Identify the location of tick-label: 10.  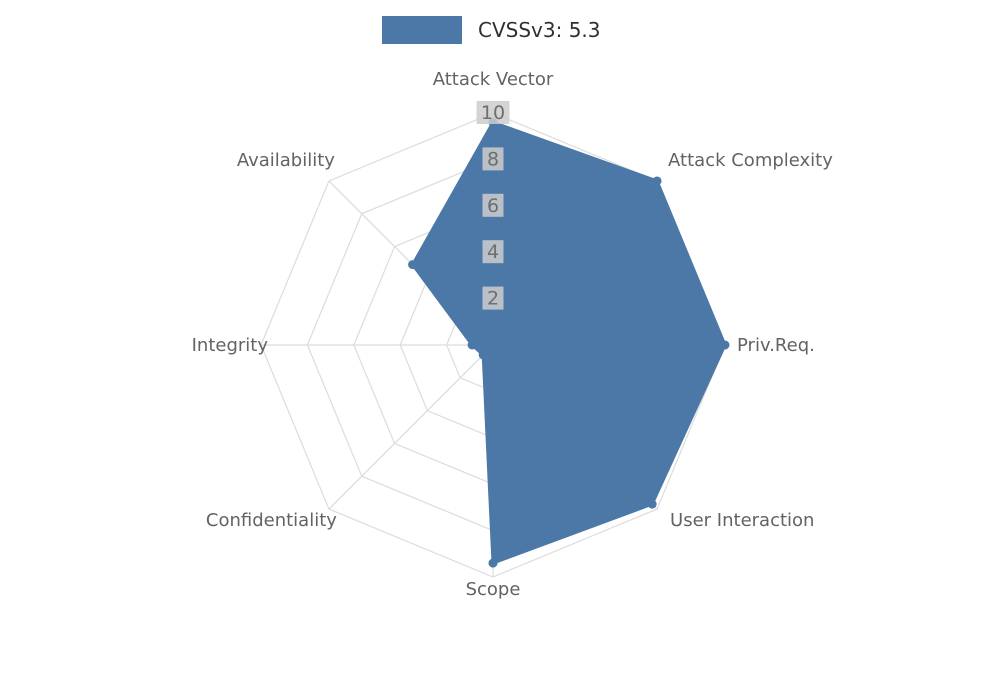
(493, 113).